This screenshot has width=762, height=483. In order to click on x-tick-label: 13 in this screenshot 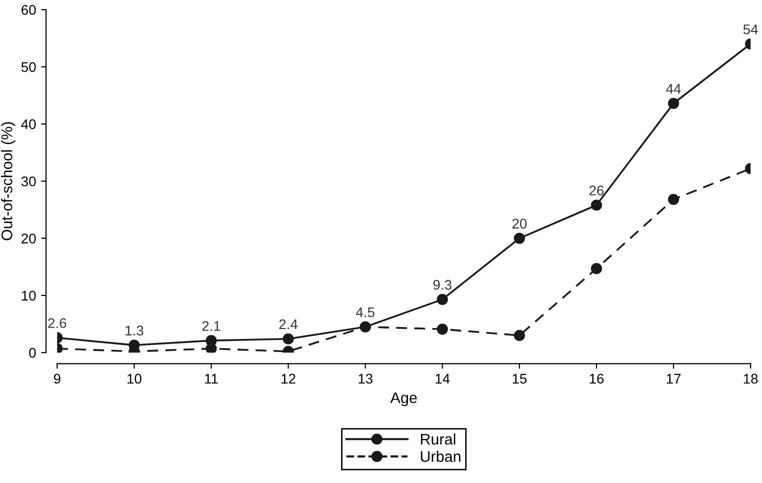, I will do `click(365, 379)`.